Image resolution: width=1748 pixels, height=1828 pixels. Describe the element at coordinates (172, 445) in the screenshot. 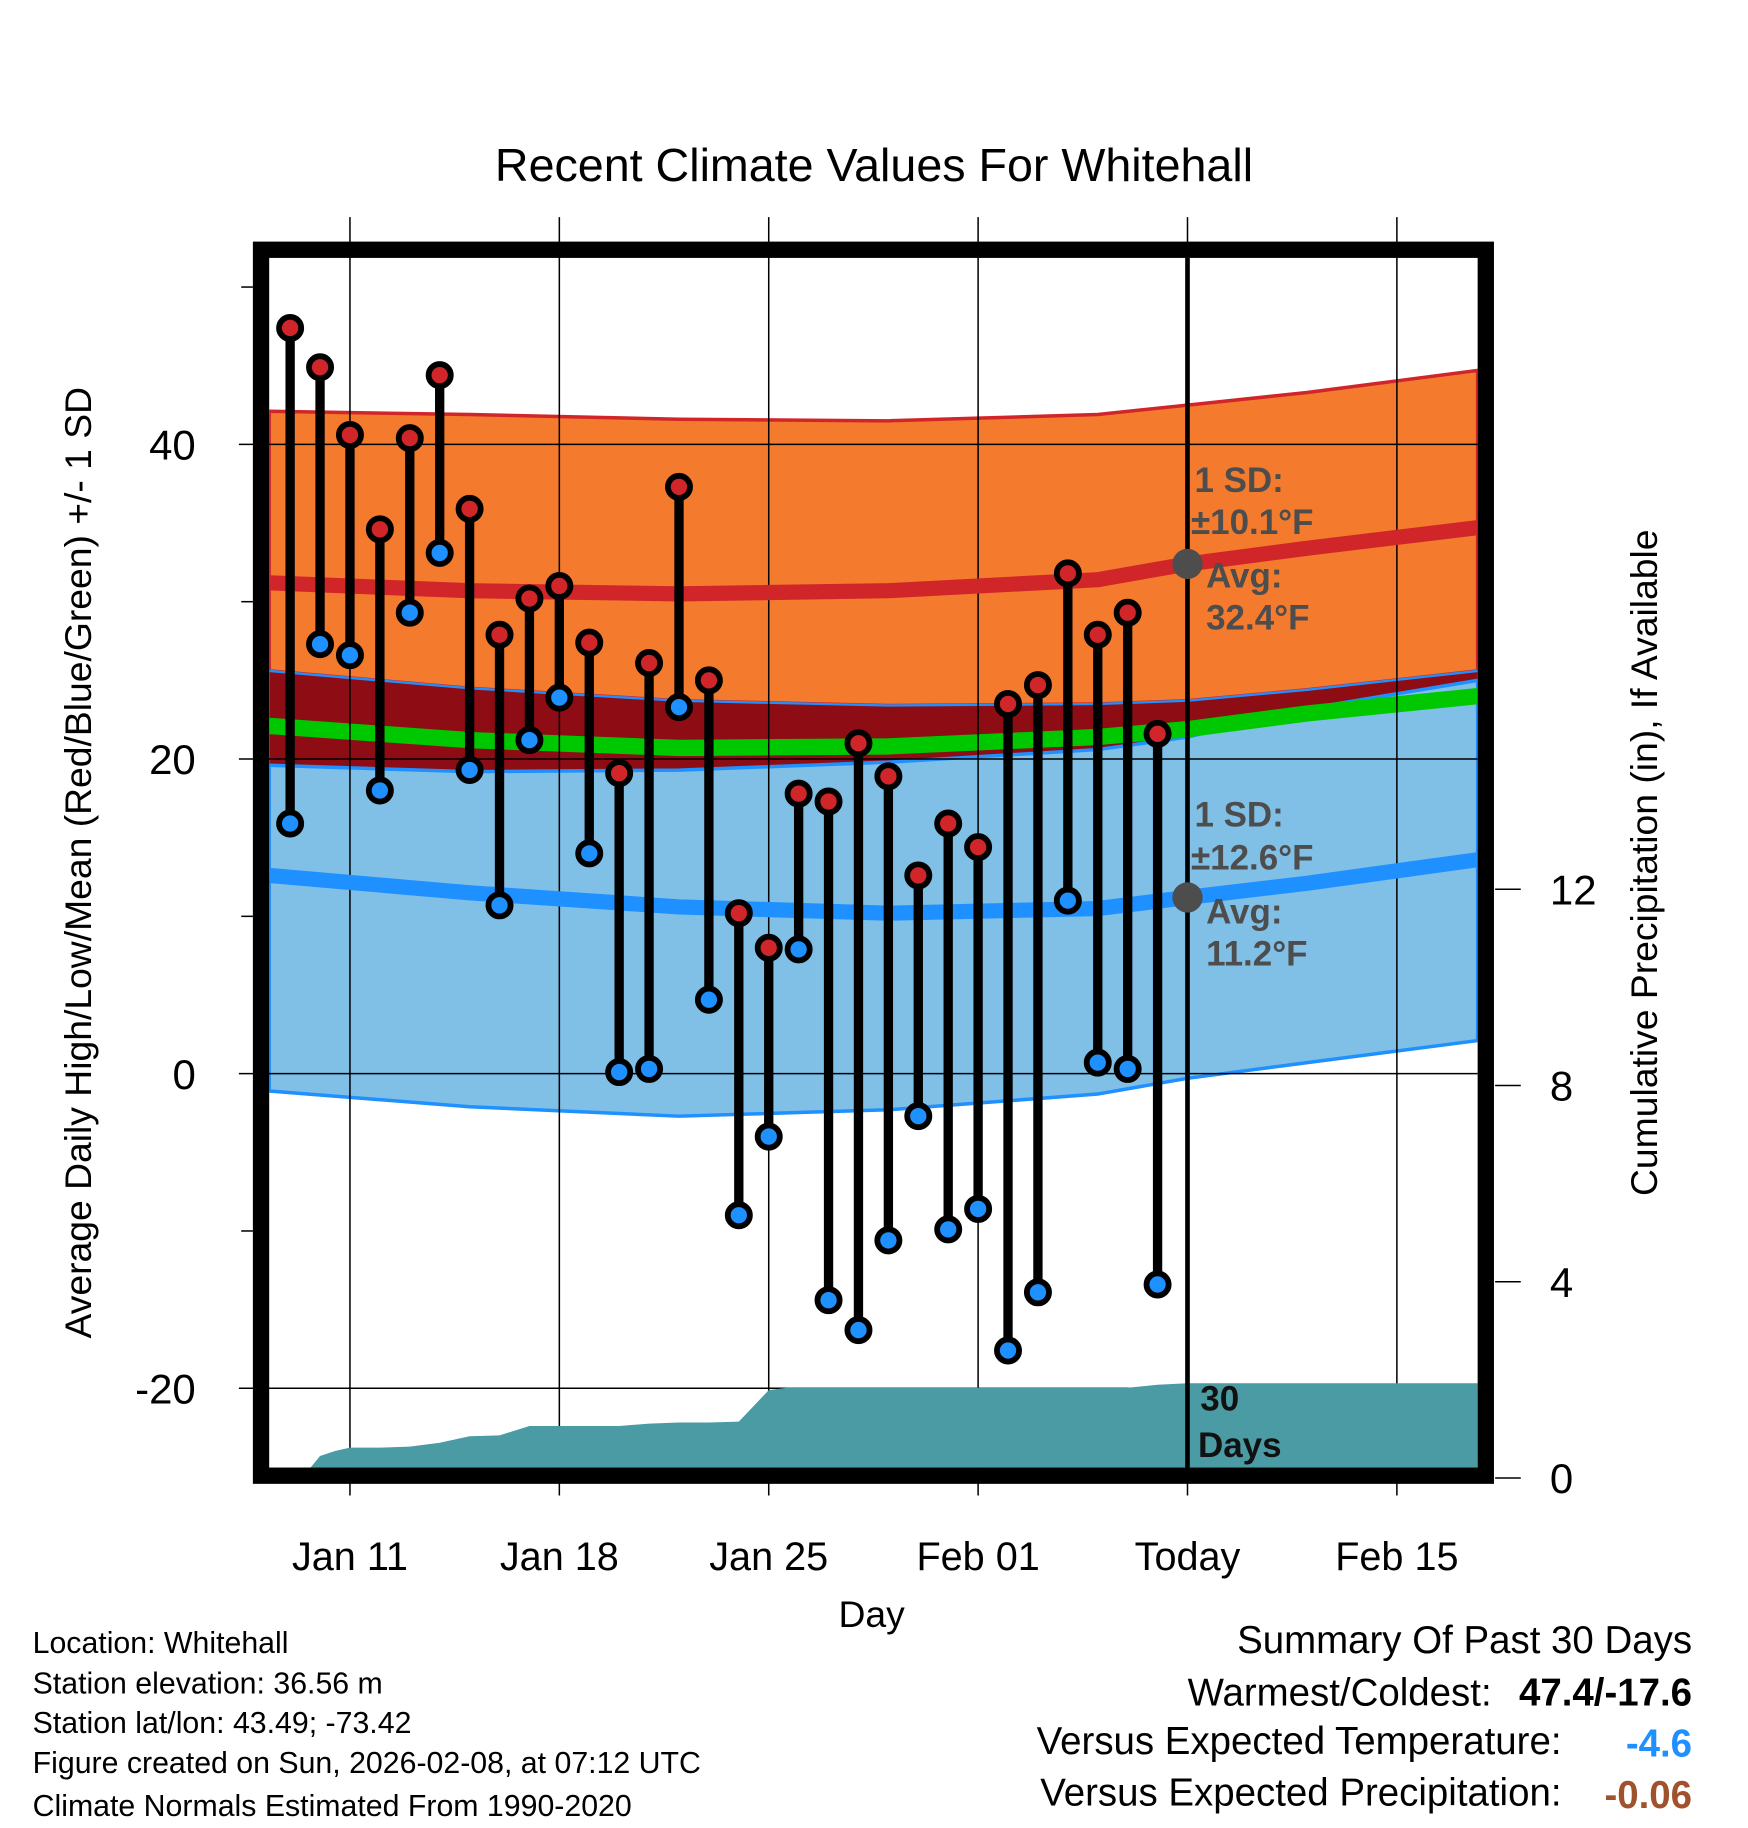

I see `y-tick-label: 40` at that location.